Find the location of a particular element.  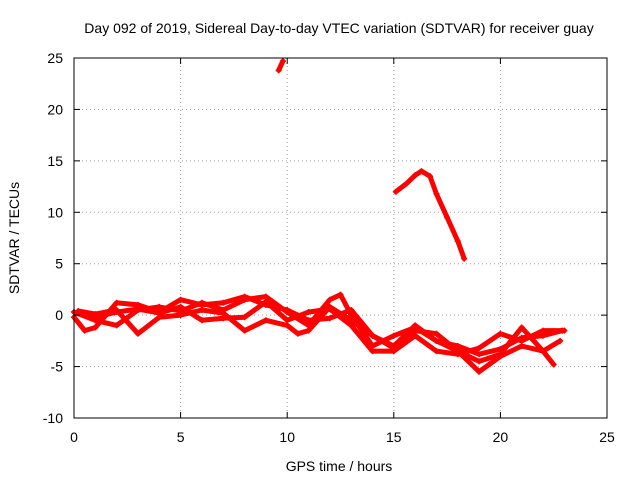

y-tick-label: 5 is located at coordinates (59, 264).